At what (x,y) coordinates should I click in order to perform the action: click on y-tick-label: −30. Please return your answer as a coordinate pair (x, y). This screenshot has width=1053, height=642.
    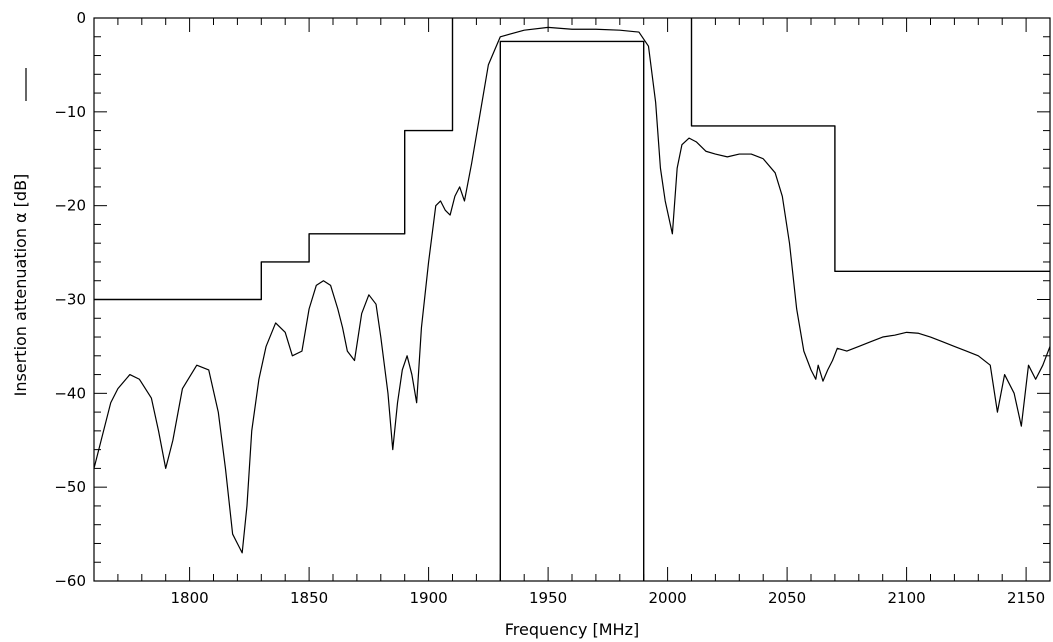
    Looking at the image, I should click on (70, 300).